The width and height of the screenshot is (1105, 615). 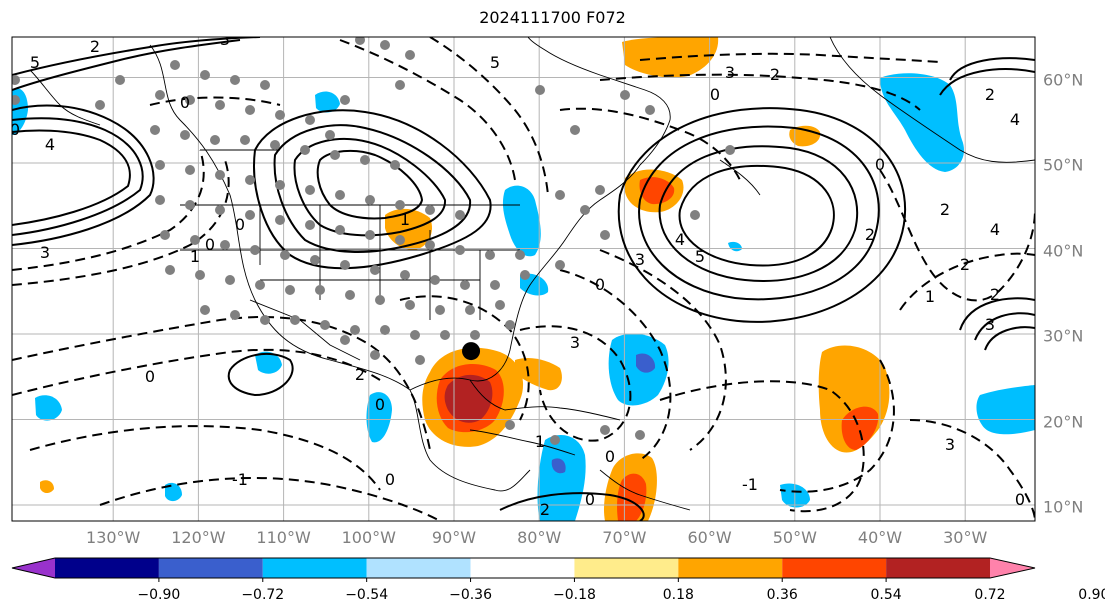 What do you see at coordinates (1063, 421) in the screenshot?
I see `latitude-label: 20°N` at bounding box center [1063, 421].